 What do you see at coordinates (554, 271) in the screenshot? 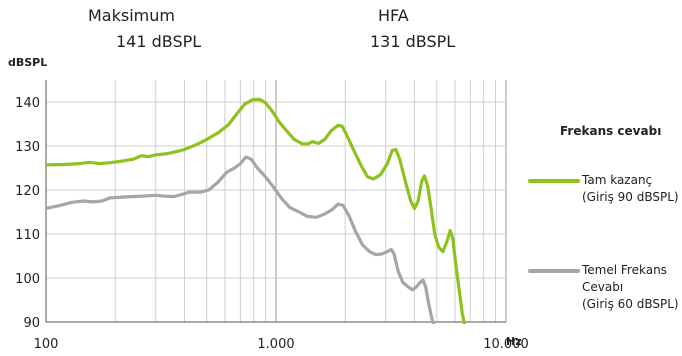
I see `legend-swatch-basic-response` at bounding box center [554, 271].